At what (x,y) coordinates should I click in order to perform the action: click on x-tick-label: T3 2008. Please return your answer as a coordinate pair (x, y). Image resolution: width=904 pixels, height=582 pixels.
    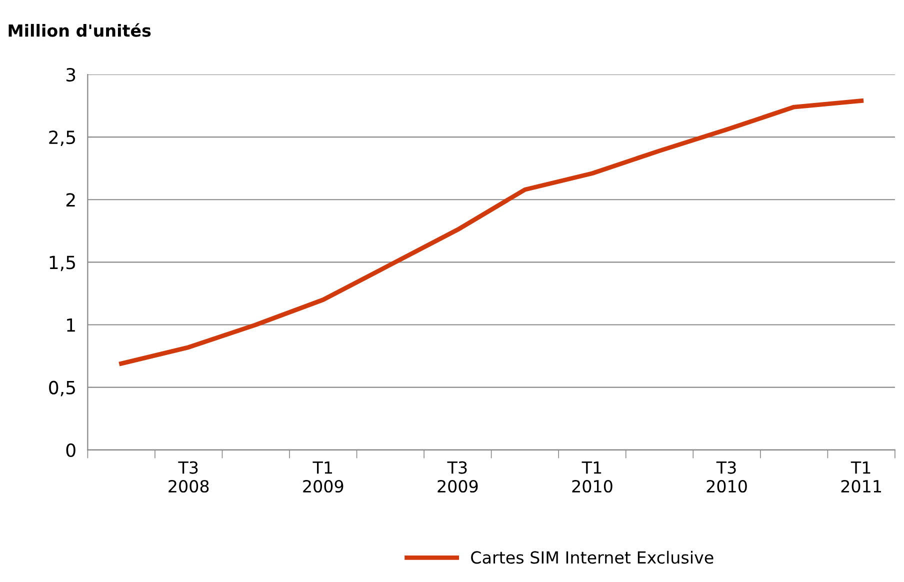
    Looking at the image, I should click on (188, 477).